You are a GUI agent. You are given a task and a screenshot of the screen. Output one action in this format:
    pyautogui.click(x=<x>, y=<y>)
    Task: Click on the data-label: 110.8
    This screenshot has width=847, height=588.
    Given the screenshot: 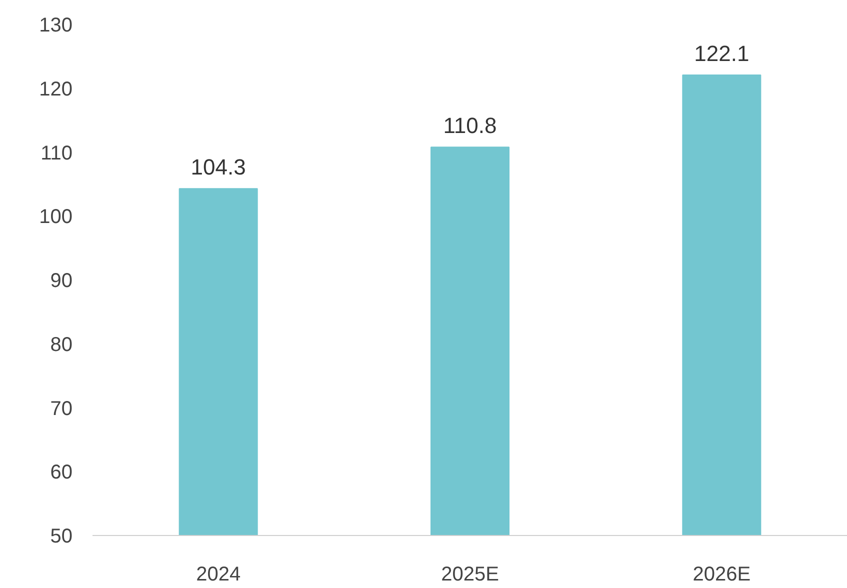 What is the action you would take?
    pyautogui.click(x=470, y=125)
    